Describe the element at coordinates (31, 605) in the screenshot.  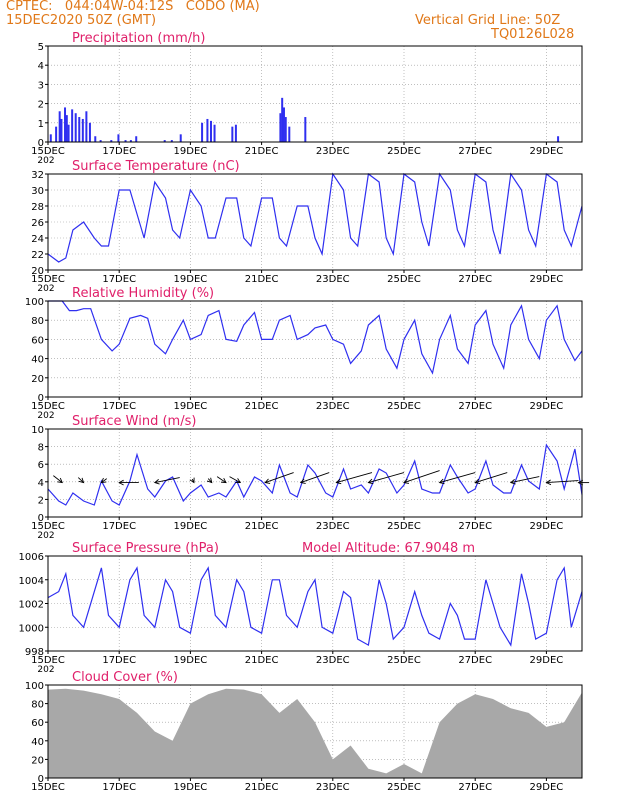
I see `y-tick-label: 1002` at that location.